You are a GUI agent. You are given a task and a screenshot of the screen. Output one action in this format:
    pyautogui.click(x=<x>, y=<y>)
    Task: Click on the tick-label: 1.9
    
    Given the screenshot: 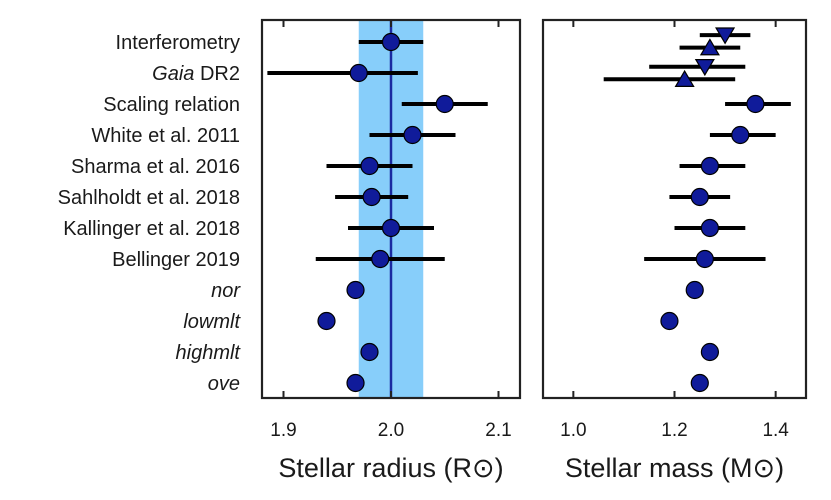 What is the action you would take?
    pyautogui.click(x=283, y=430)
    